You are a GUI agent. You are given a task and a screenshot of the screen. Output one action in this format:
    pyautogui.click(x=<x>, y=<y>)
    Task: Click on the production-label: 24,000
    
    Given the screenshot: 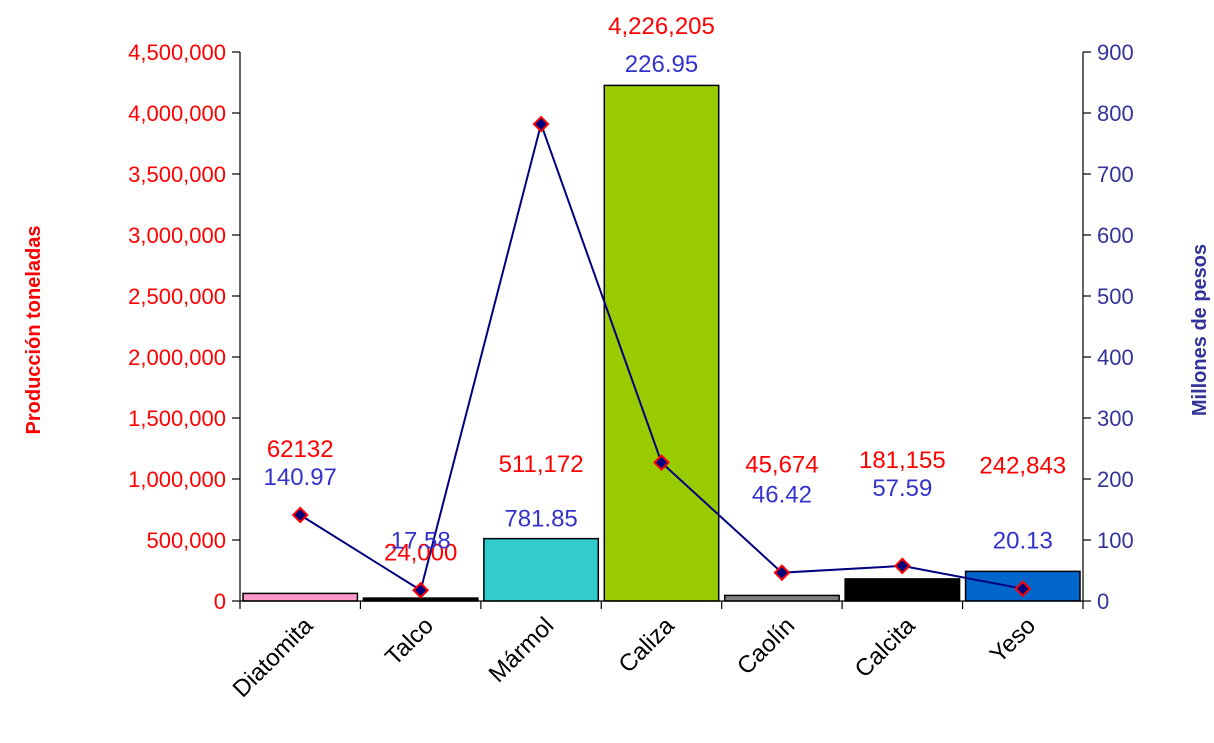 What is the action you would take?
    pyautogui.click(x=420, y=552)
    